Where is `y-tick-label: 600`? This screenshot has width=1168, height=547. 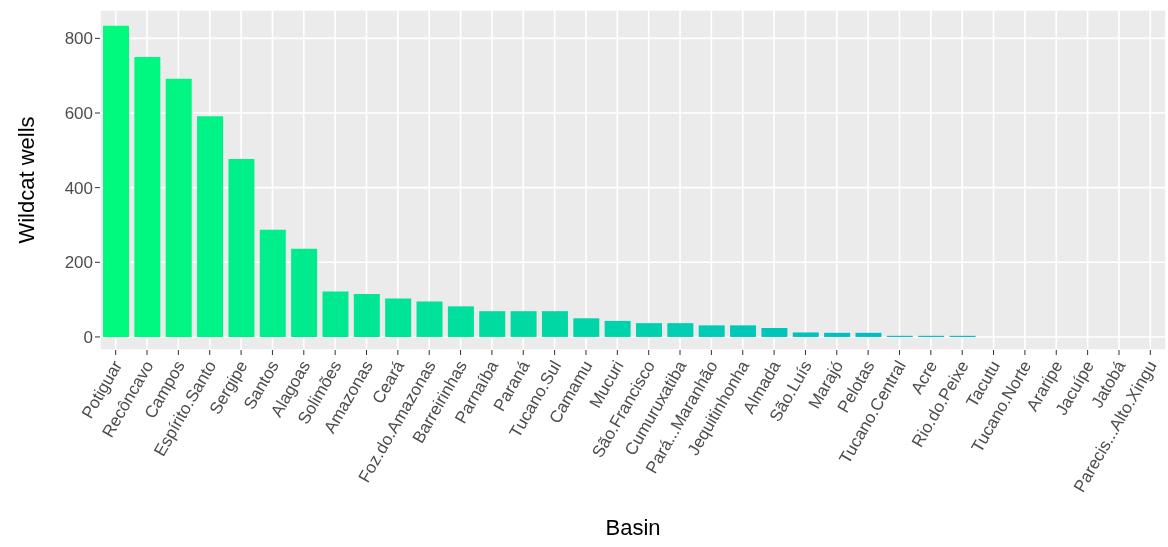 y-tick-label: 600 is located at coordinates (78, 114).